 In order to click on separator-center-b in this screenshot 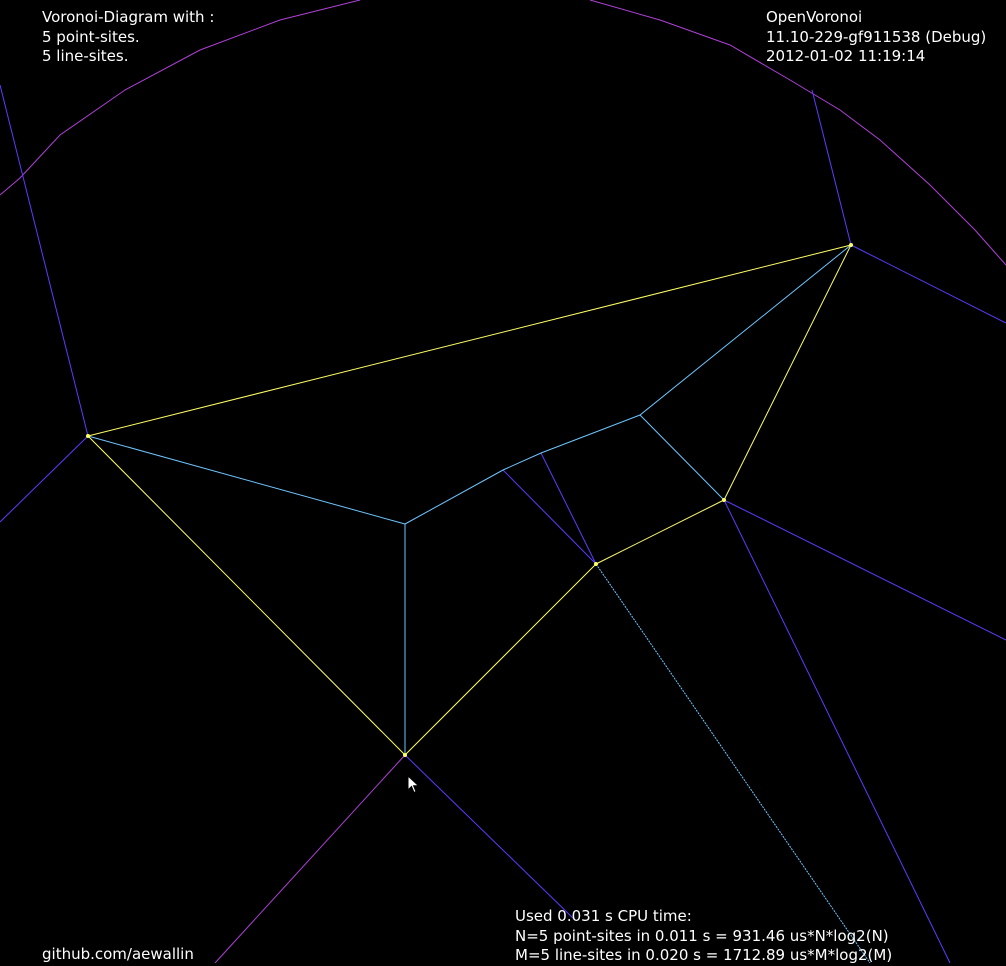, I will do `click(549, 517)`.